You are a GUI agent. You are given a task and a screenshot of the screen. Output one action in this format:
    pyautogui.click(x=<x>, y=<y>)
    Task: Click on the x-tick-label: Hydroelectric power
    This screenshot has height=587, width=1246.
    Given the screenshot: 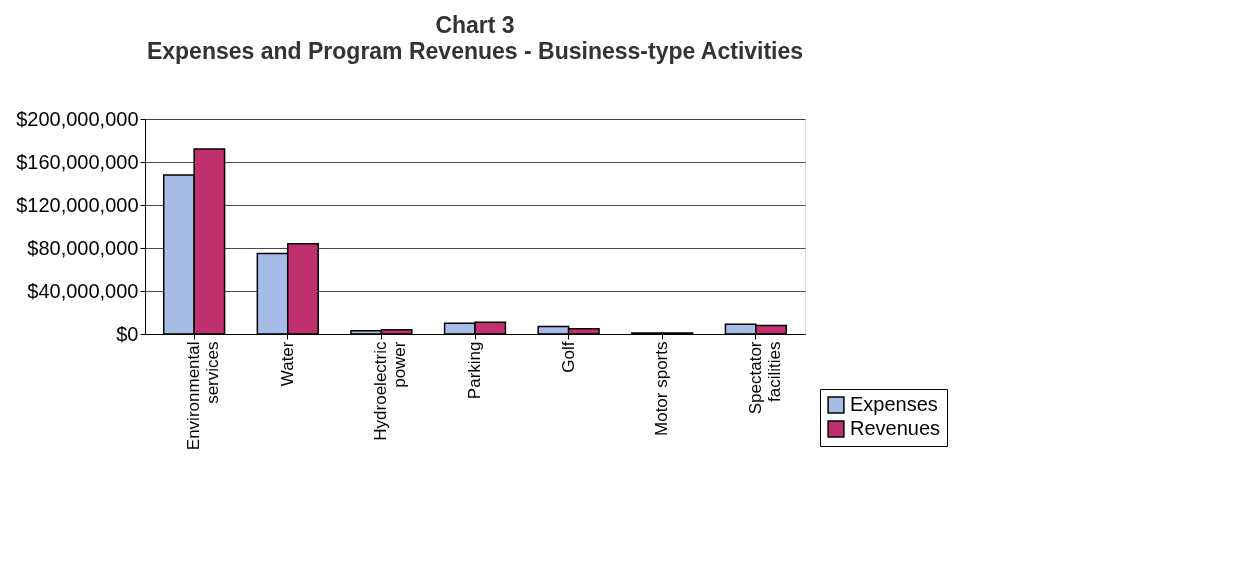 What is the action you would take?
    pyautogui.click(x=390, y=391)
    